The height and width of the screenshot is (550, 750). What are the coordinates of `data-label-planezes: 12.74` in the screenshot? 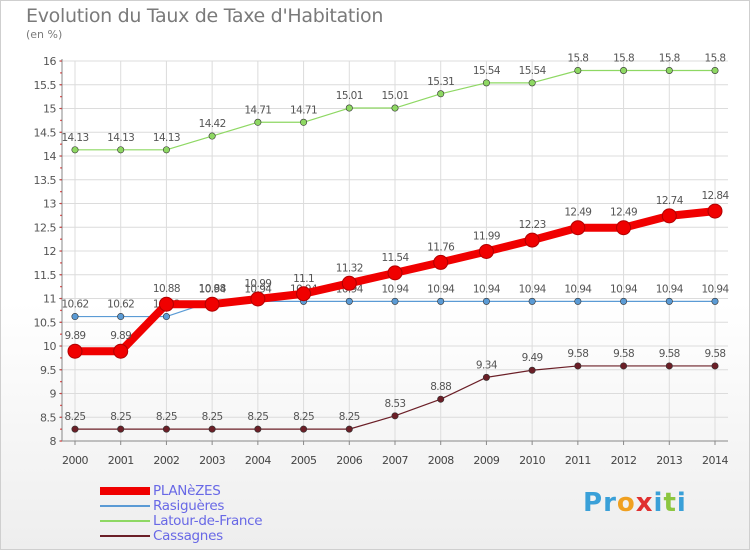 It's located at (670, 201).